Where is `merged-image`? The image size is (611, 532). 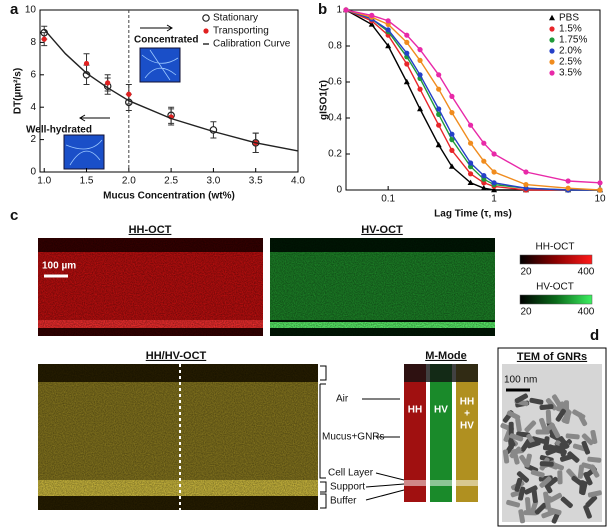 merged-image is located at coordinates (178, 437).